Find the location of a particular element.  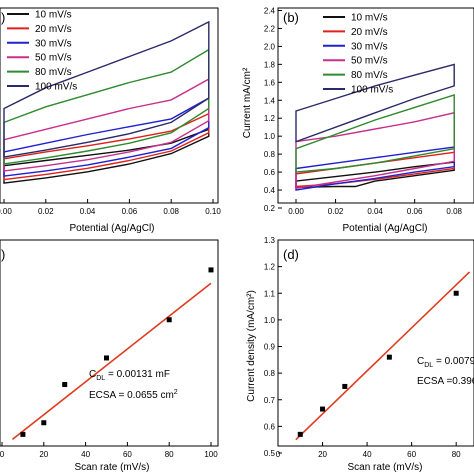

panel-b-legend-label-5: 100 mV/s is located at coordinates (372, 90).